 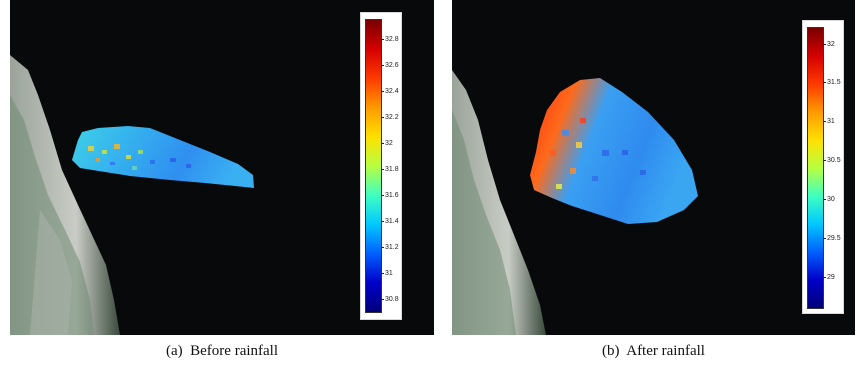 What do you see at coordinates (831, 277) in the screenshot?
I see `colorbar-tick-label: 29` at bounding box center [831, 277].